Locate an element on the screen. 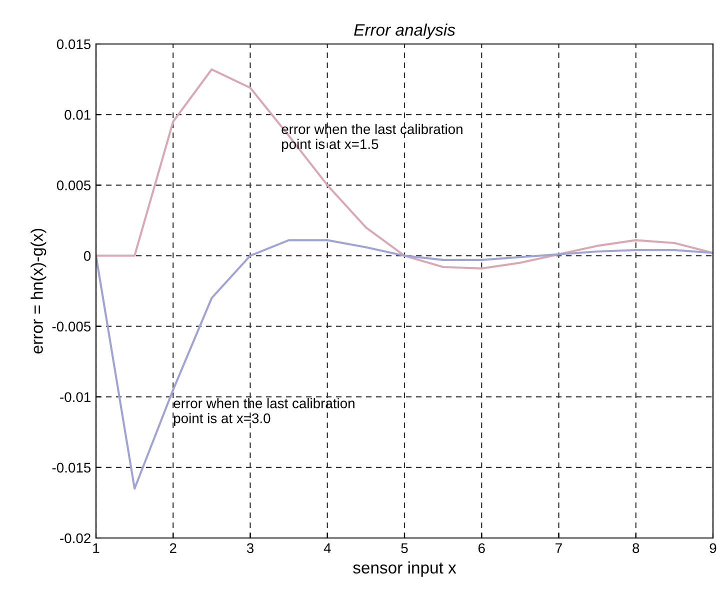  y-tick-label: -0.015 is located at coordinates (71, 467).